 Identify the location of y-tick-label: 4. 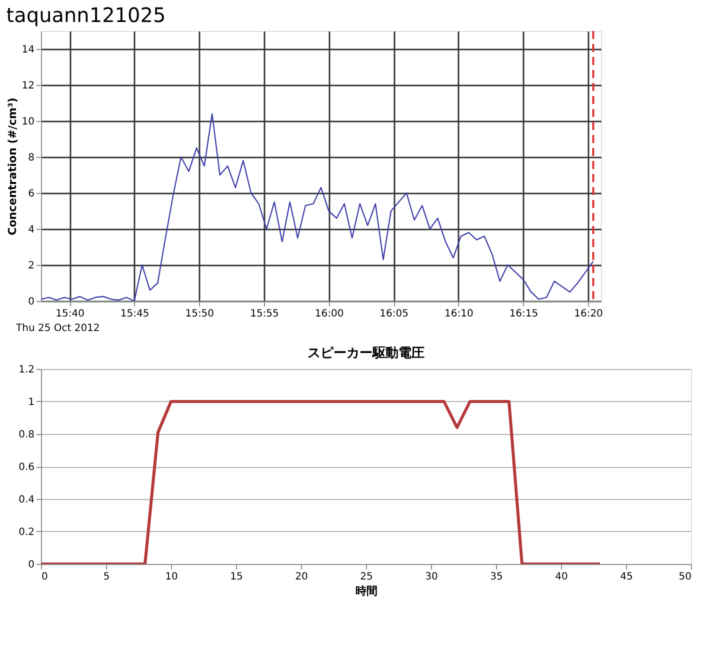
(31, 230).